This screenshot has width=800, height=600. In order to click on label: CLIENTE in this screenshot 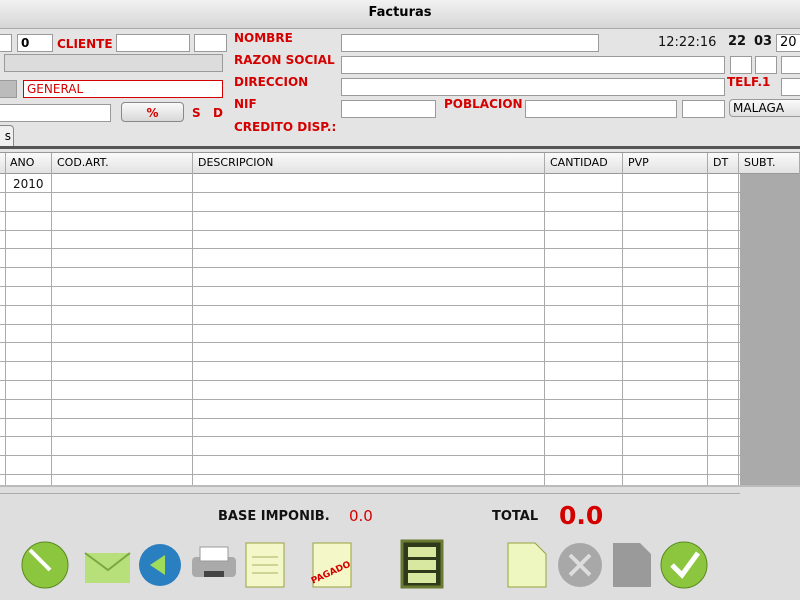, I will do `click(85, 44)`.